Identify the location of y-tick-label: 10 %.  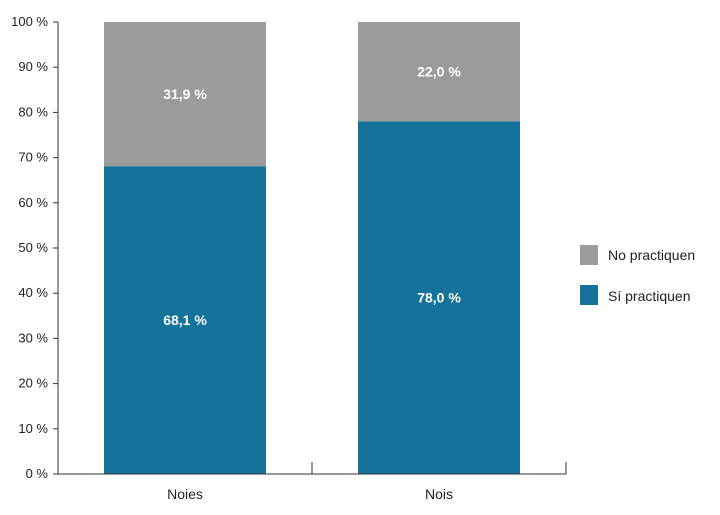
(33, 428).